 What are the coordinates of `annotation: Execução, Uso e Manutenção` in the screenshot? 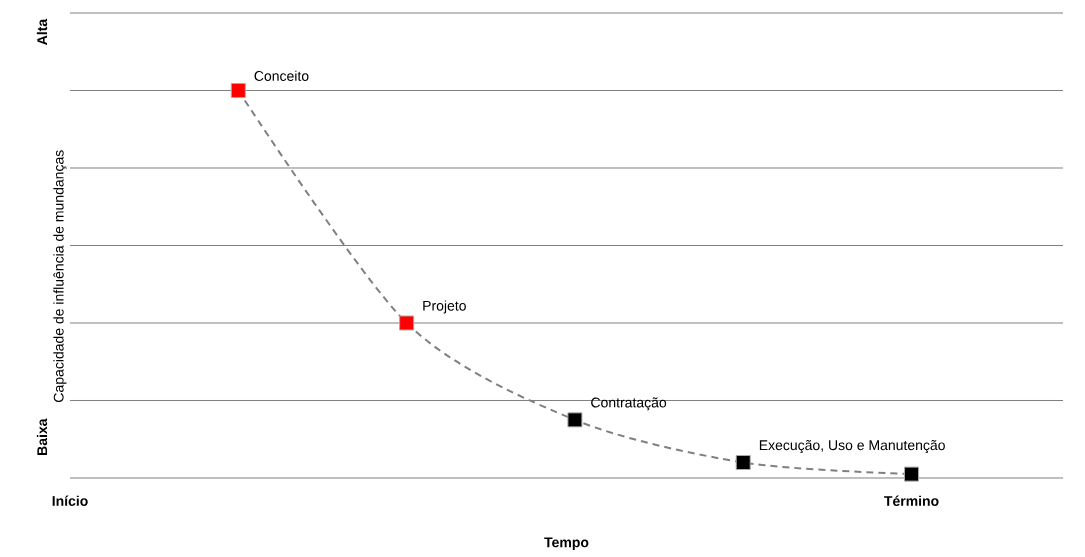 It's located at (852, 446).